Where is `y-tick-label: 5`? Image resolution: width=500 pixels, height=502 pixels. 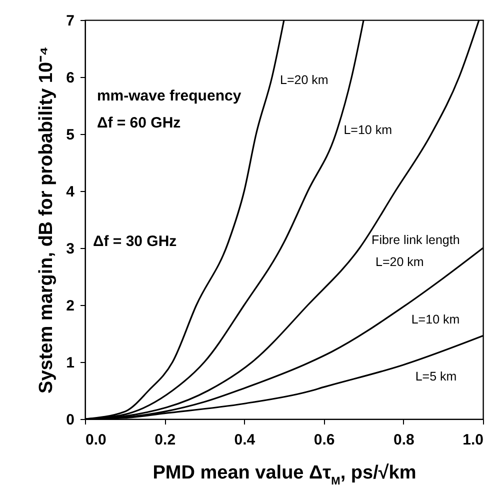 y-tick-label: 5 is located at coordinates (70, 135).